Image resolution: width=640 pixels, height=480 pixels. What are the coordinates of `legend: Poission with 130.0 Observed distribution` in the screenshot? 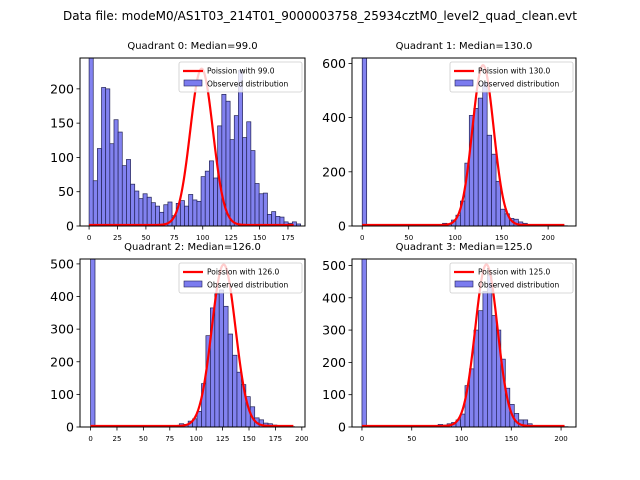 It's located at (511, 77).